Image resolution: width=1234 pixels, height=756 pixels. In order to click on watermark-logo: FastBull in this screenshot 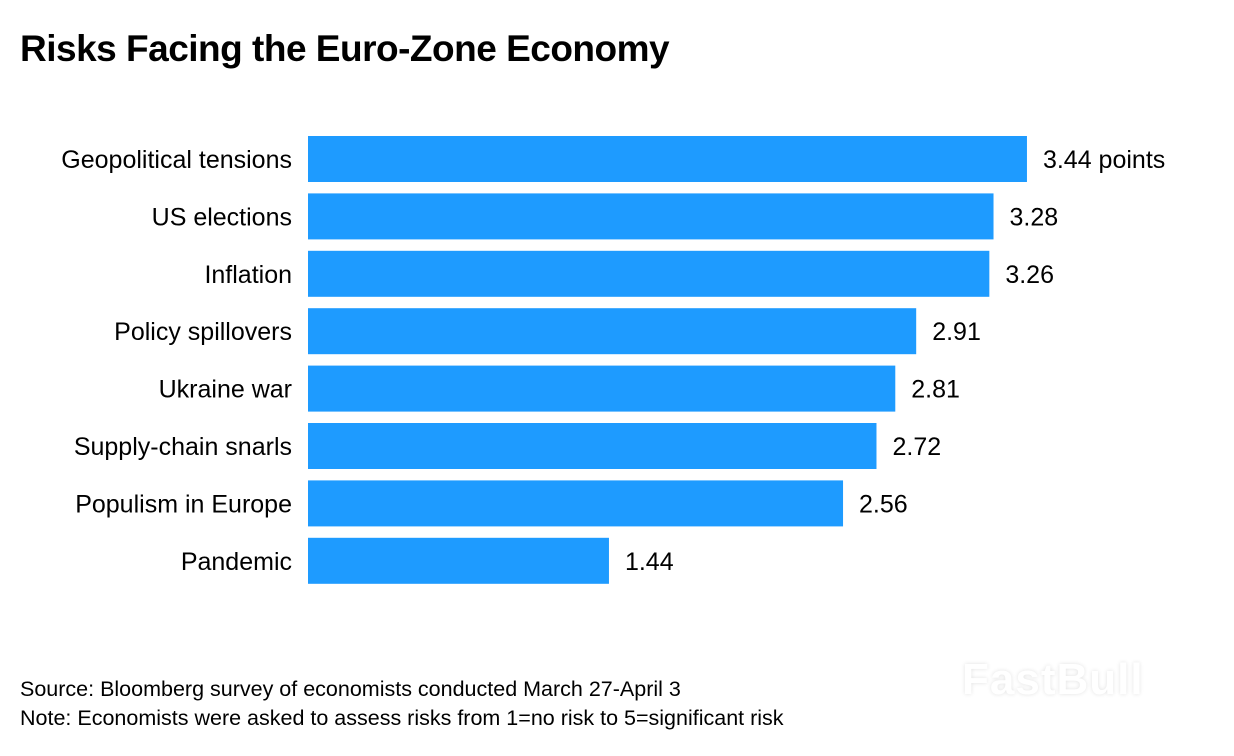, I will do `click(1053, 679)`.